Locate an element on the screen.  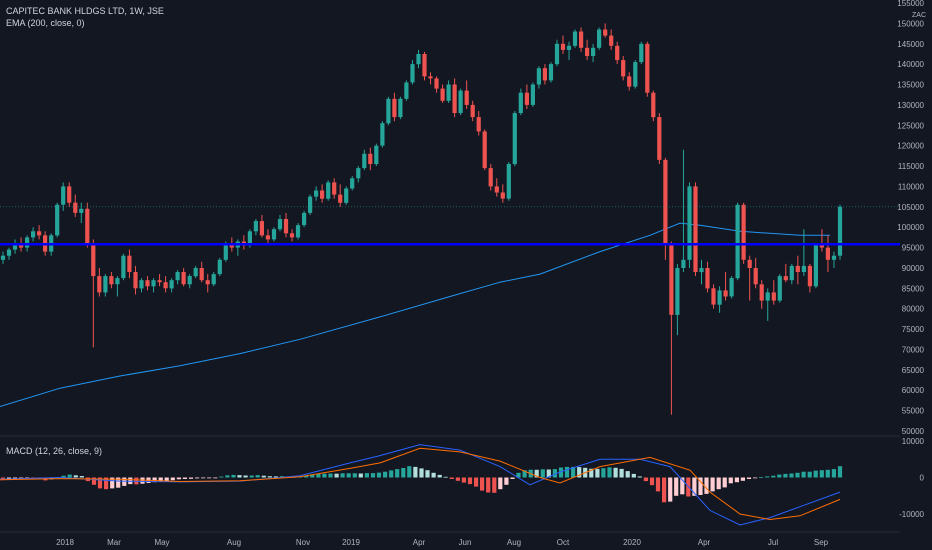
macd-legend: MACD (12, 26, close, 9) is located at coordinates (54, 451).